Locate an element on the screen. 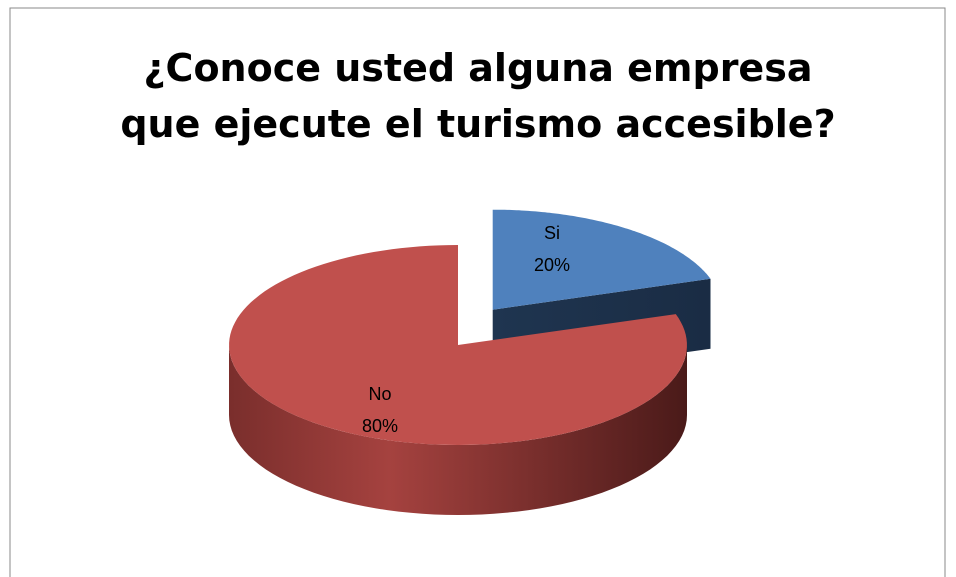  pie-slice is located at coordinates (601, 259).